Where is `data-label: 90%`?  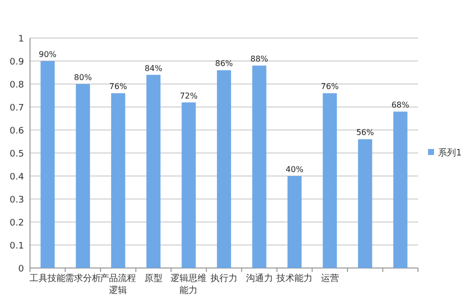
data-label: 90% is located at coordinates (47, 54).